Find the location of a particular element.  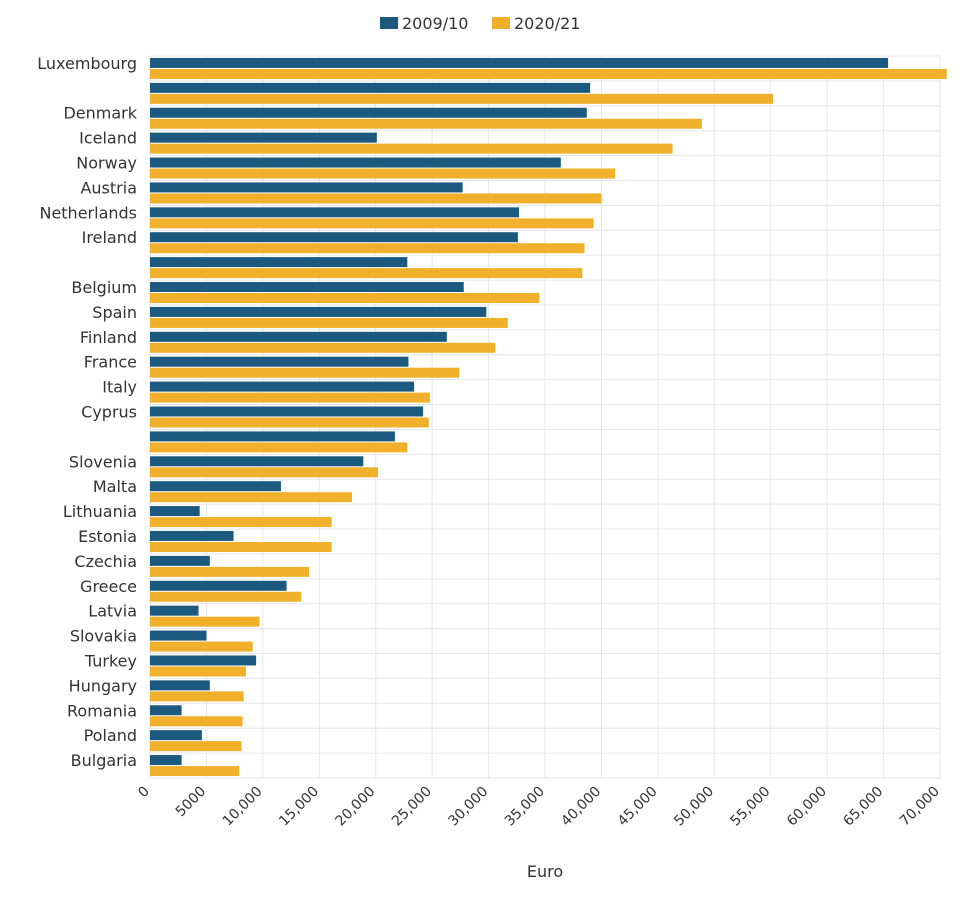

category-label: Greece is located at coordinates (108, 586).